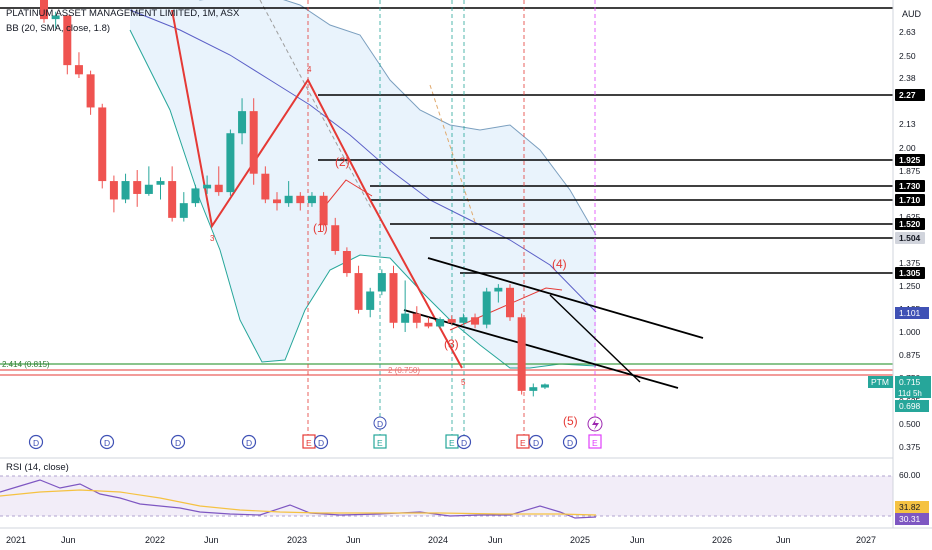 The width and height of the screenshot is (932, 550). I want to click on price-tick: 0.375, so click(910, 447).